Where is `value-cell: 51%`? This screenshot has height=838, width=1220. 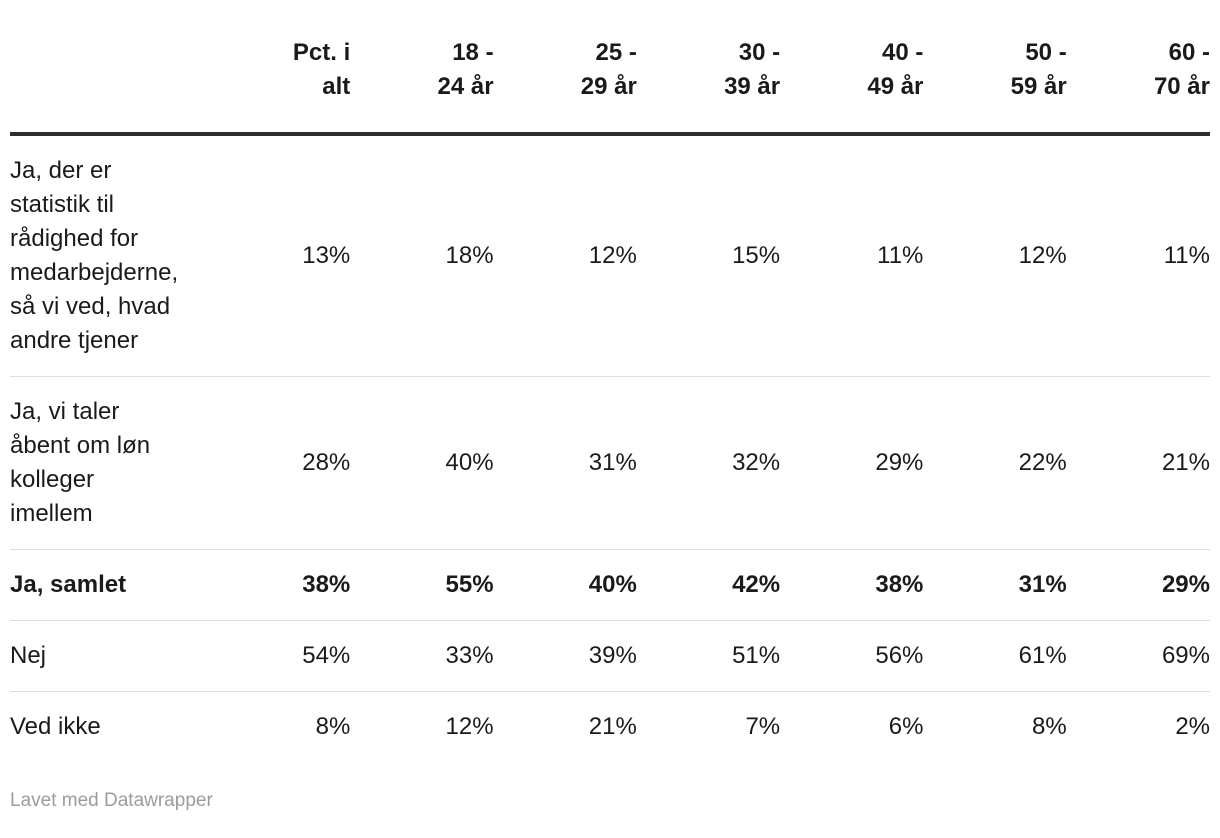 value-cell: 51% is located at coordinates (708, 656).